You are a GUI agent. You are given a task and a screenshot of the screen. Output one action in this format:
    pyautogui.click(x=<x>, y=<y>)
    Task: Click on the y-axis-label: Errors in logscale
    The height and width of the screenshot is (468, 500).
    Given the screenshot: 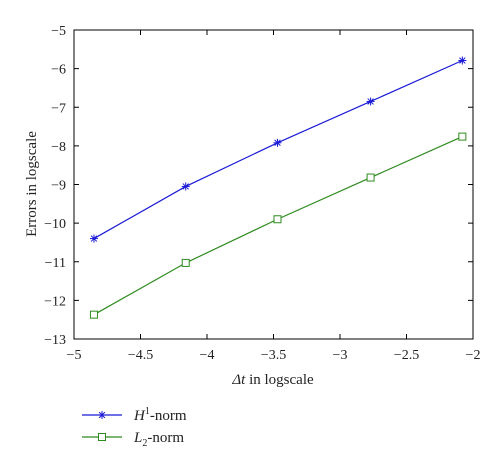 What is the action you would take?
    pyautogui.click(x=32, y=184)
    